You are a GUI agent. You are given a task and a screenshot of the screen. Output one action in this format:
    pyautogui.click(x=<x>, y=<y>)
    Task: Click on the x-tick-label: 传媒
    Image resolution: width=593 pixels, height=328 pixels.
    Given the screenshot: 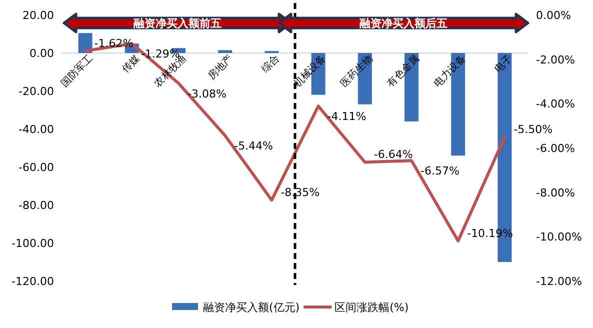 What is the action you would take?
    pyautogui.click(x=131, y=64)
    